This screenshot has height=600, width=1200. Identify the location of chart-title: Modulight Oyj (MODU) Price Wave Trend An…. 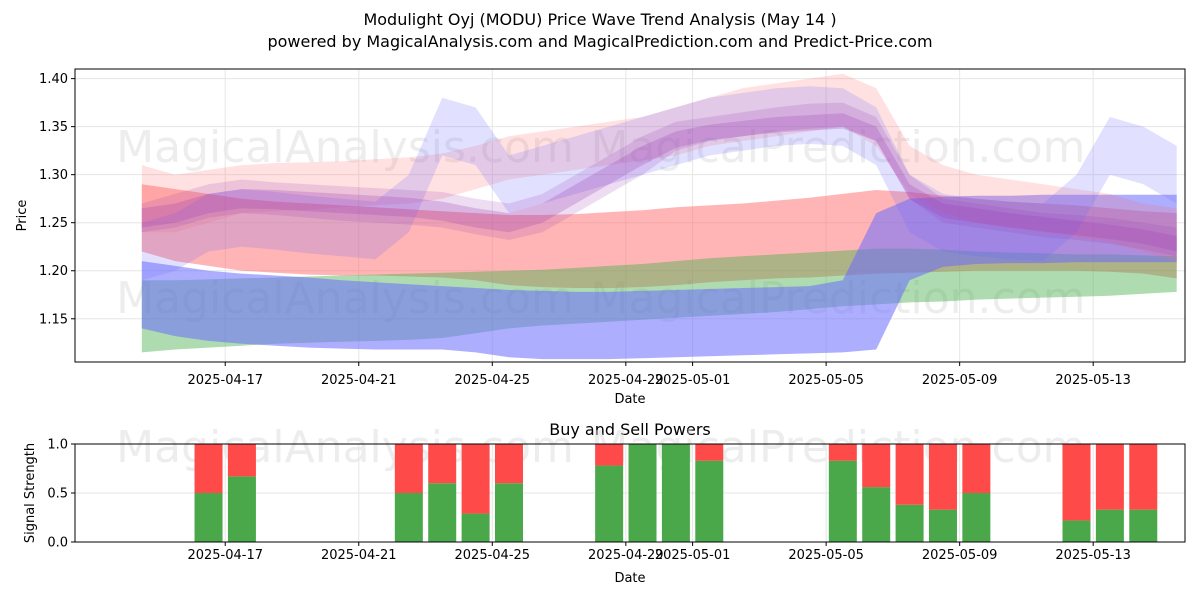
(599, 19).